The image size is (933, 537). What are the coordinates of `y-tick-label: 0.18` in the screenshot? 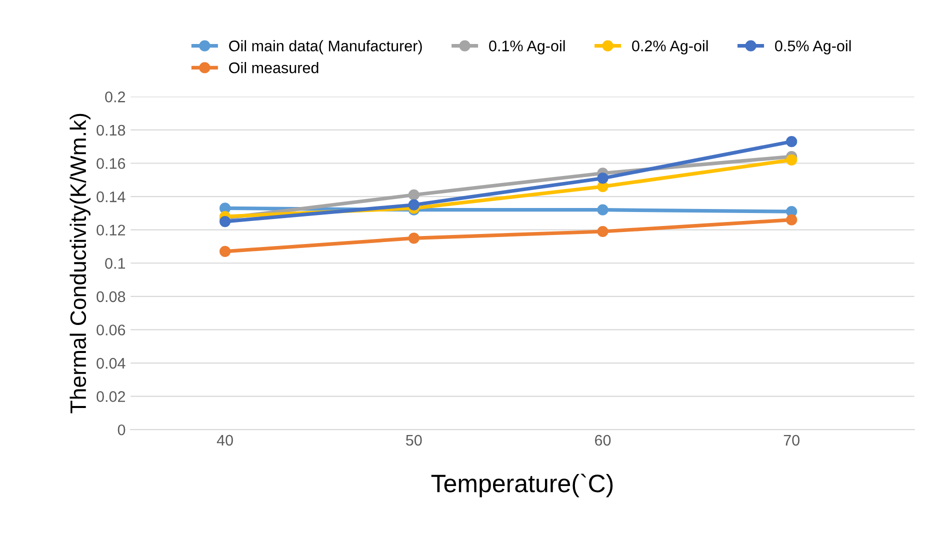 It's located at (111, 130).